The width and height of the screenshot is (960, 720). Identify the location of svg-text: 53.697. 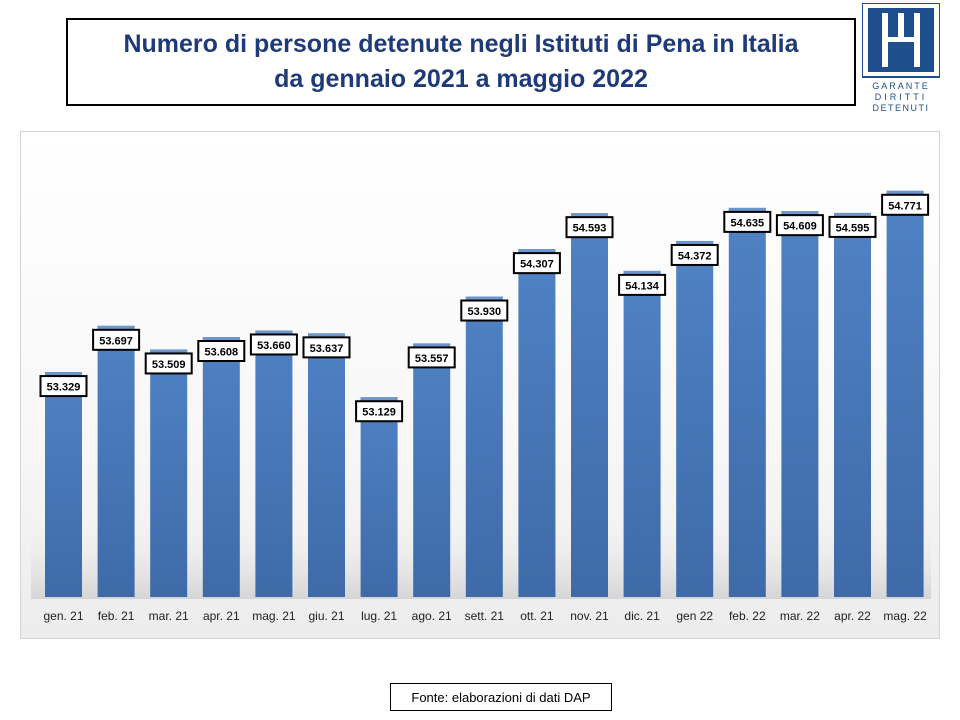
(116, 341).